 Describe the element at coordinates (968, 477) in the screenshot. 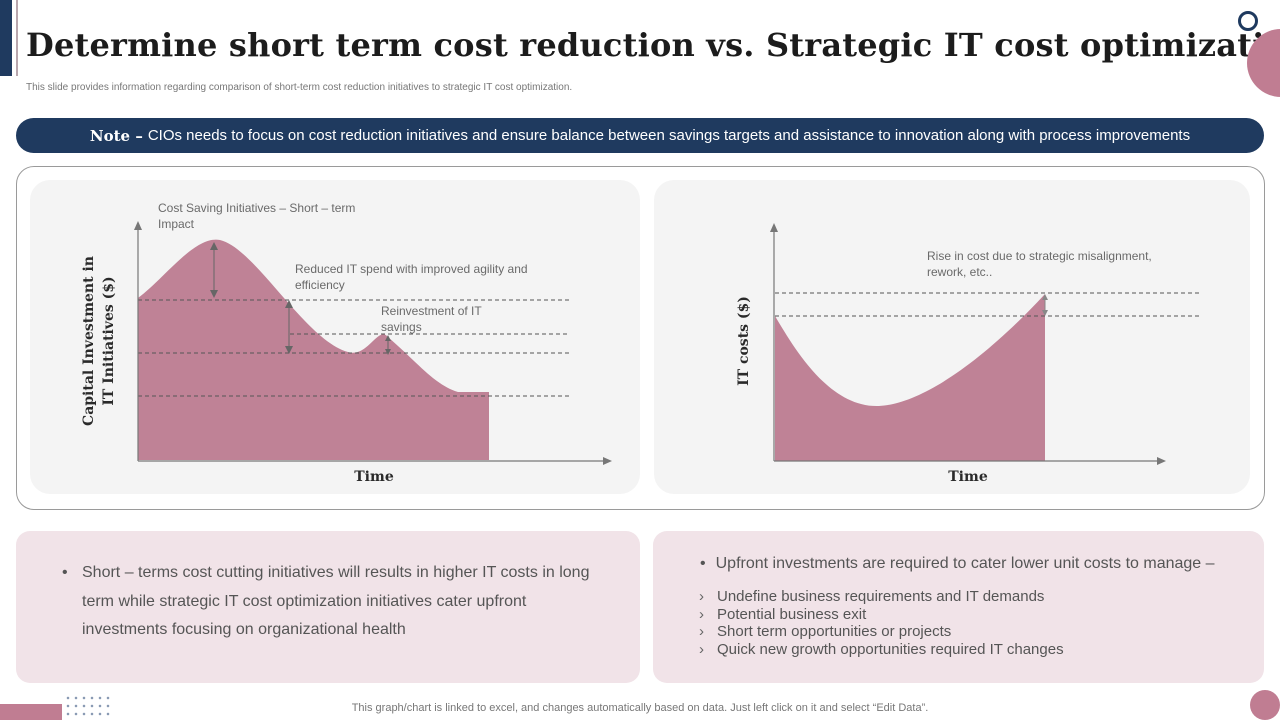

I see `right-x-axis-title: Time` at that location.